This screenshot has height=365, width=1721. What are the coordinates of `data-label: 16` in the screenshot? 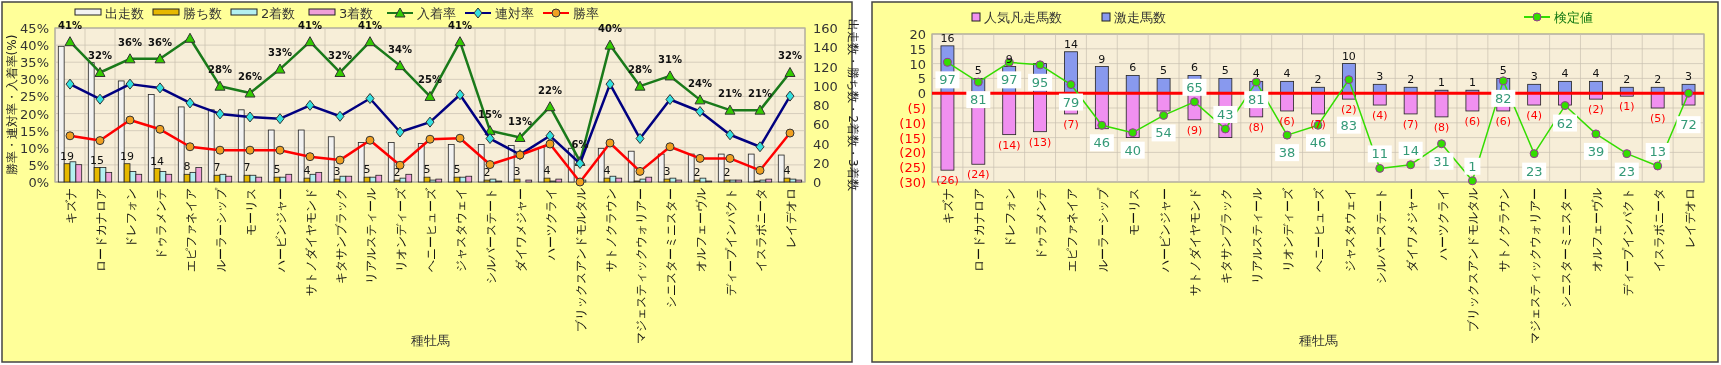 It's located at (947, 38).